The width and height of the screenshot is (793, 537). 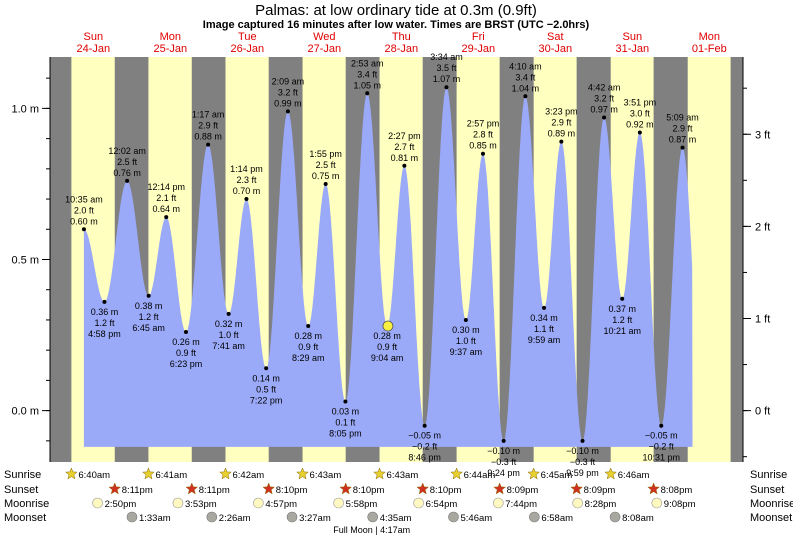 What do you see at coordinates (768, 475) in the screenshot?
I see `sunrise-row-label-right: Sunrise` at bounding box center [768, 475].